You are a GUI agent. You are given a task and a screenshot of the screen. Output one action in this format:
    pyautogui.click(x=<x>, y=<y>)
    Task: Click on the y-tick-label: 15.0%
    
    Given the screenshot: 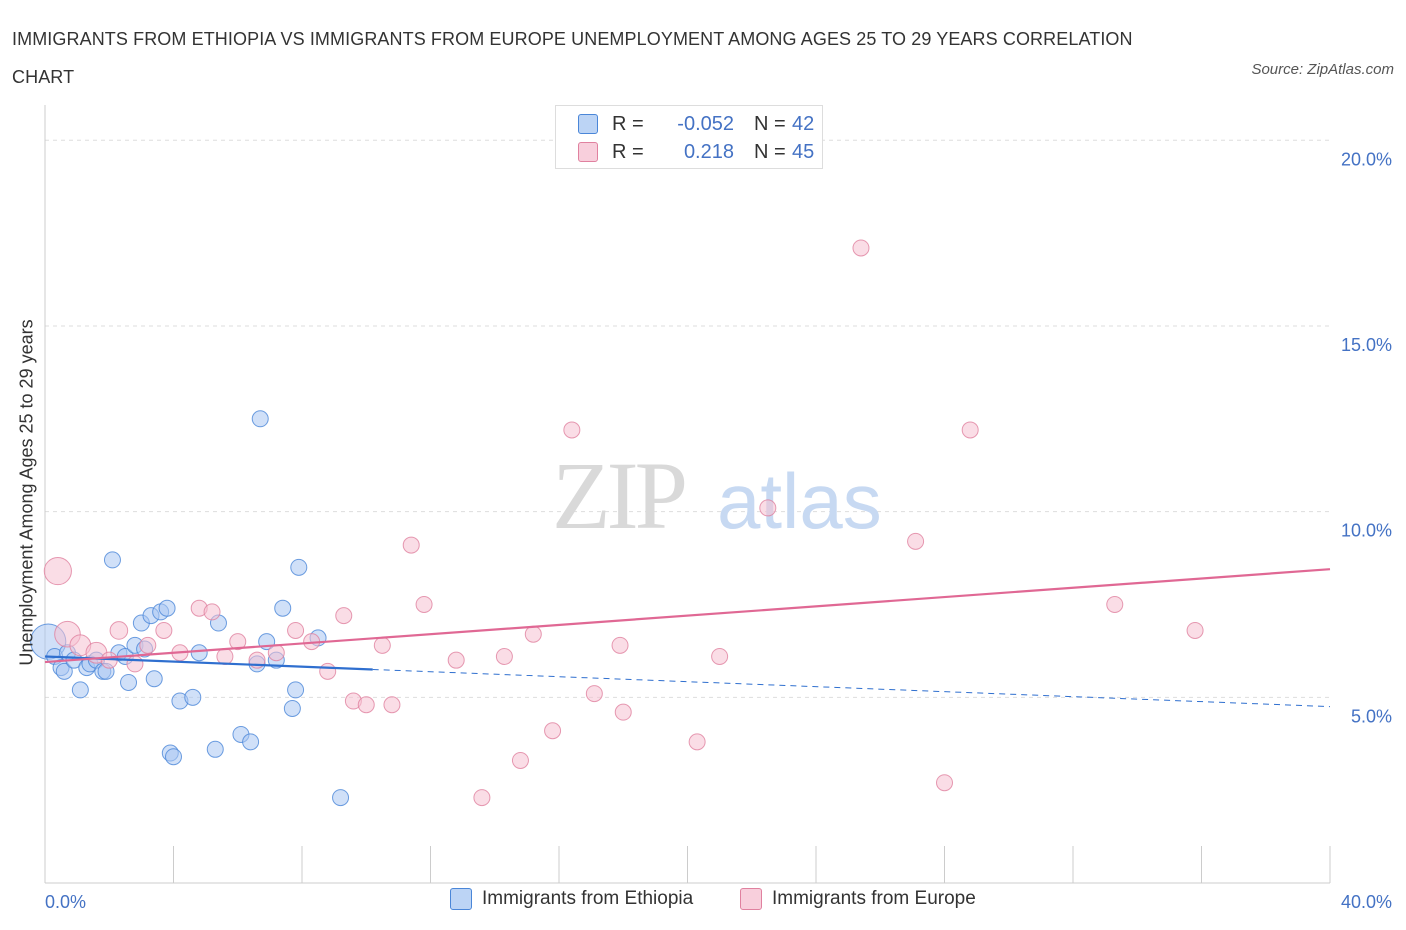 What is the action you would take?
    pyautogui.click(x=1366, y=345)
    